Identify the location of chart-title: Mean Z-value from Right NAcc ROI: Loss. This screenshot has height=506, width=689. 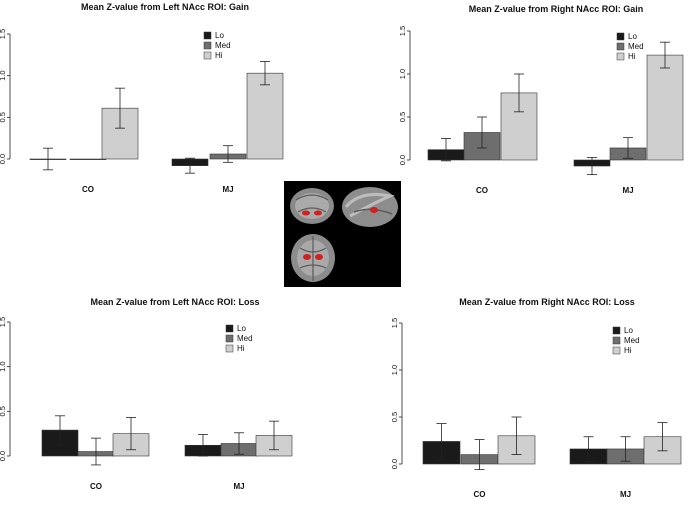
(547, 302).